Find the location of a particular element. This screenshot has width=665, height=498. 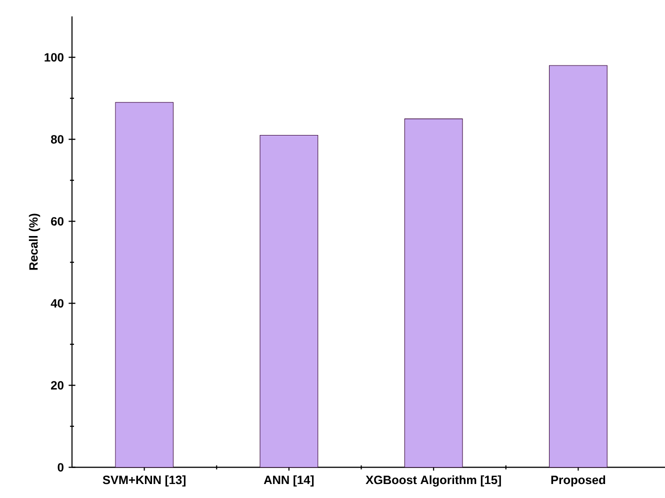

y-axis-title: Recall (%) is located at coordinates (34, 242).